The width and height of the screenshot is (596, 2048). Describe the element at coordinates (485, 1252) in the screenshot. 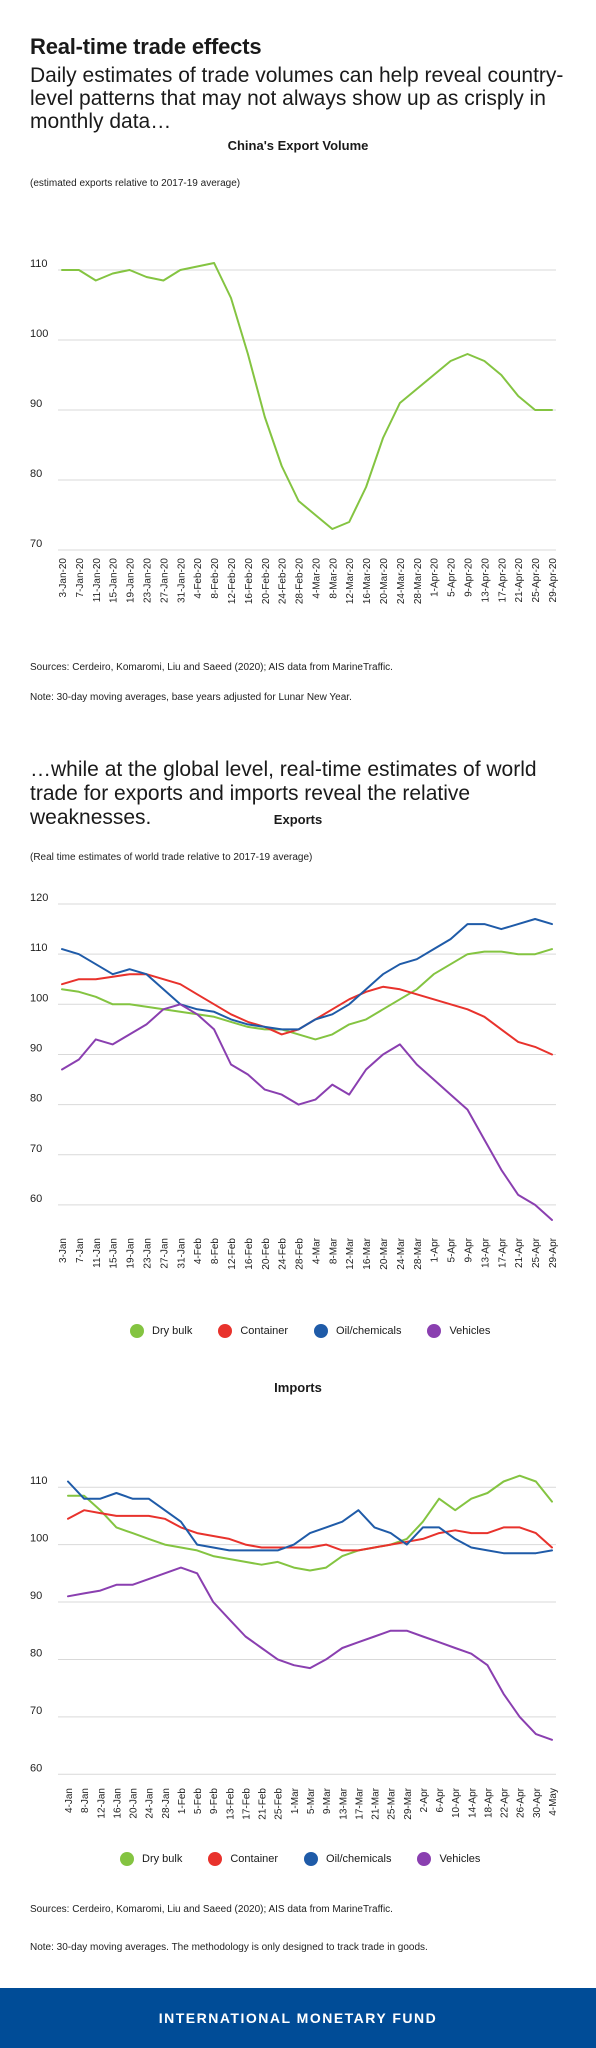

I see `x-tick-label: 13-Apr` at that location.